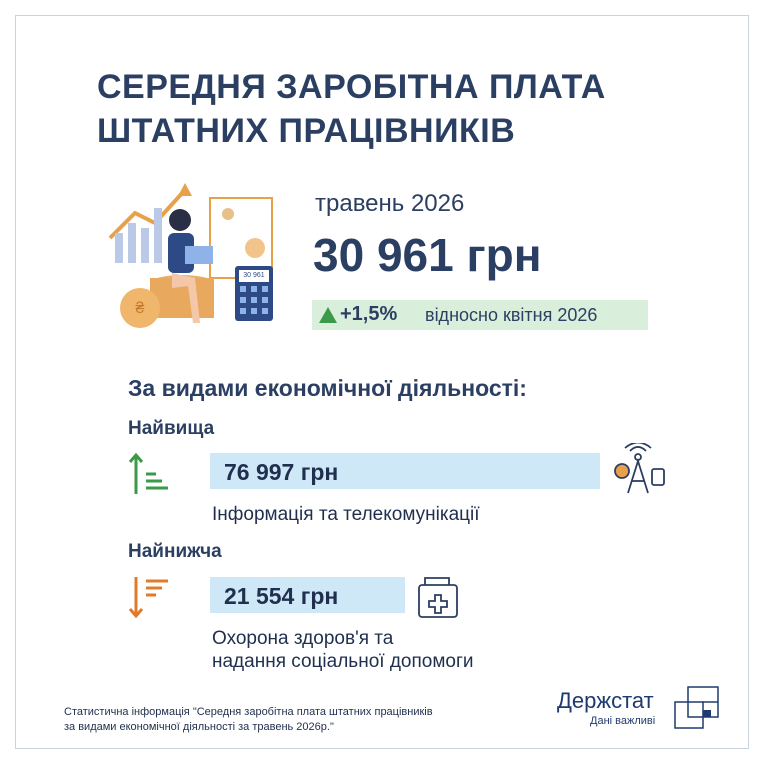 The image size is (768, 768). Describe the element at coordinates (623, 721) in the screenshot. I see `logo-tagline: Дані важливі` at that location.